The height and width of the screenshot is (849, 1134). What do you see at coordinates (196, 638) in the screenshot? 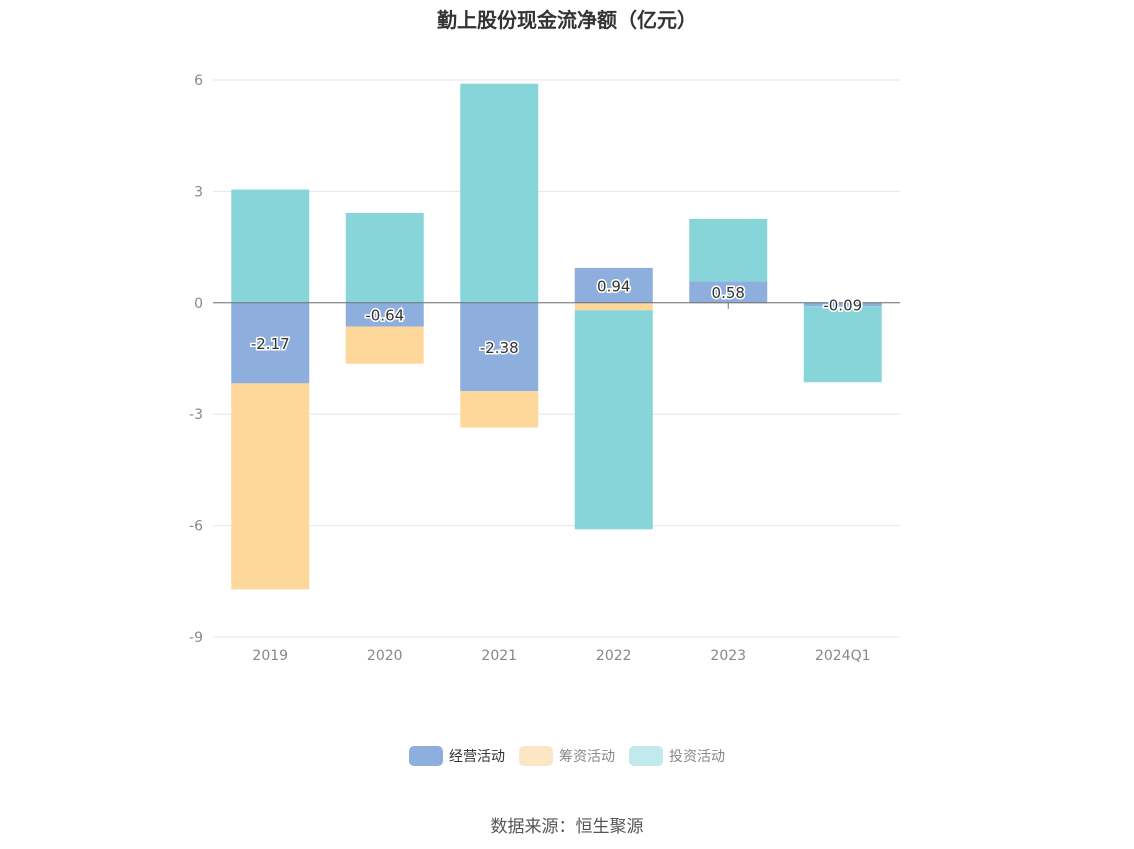
I see `y-tick-label: -9` at bounding box center [196, 638].